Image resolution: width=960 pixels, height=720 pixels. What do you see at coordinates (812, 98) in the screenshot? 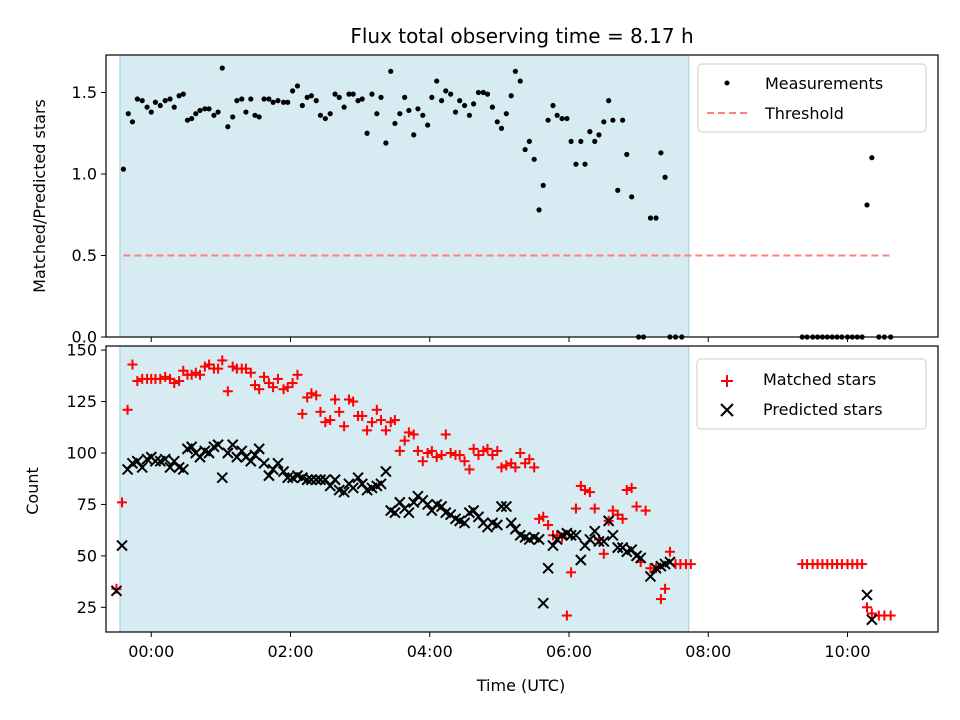
I see `top-legend: Measurements Threshold` at bounding box center [812, 98].